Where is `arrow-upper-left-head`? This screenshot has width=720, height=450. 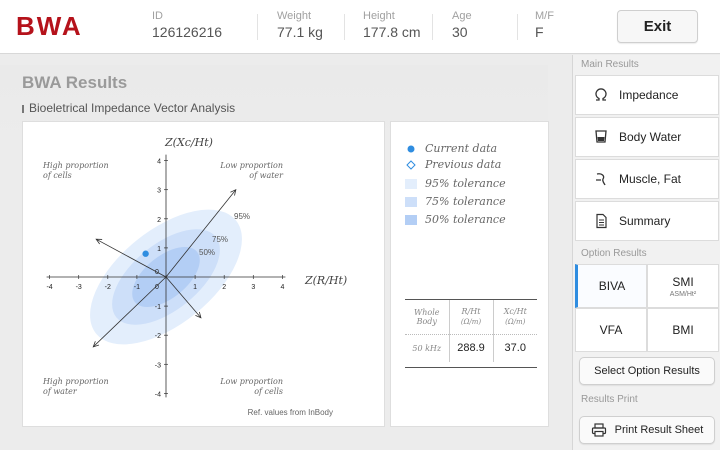 arrow-upper-left-head is located at coordinates (99, 241).